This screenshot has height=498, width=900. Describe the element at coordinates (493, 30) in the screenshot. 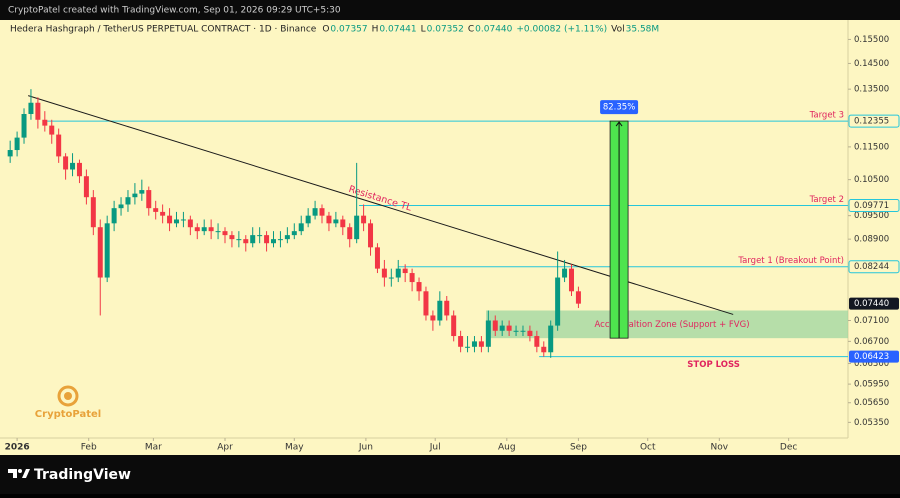

I see `info-value: 0.07440` at that location.